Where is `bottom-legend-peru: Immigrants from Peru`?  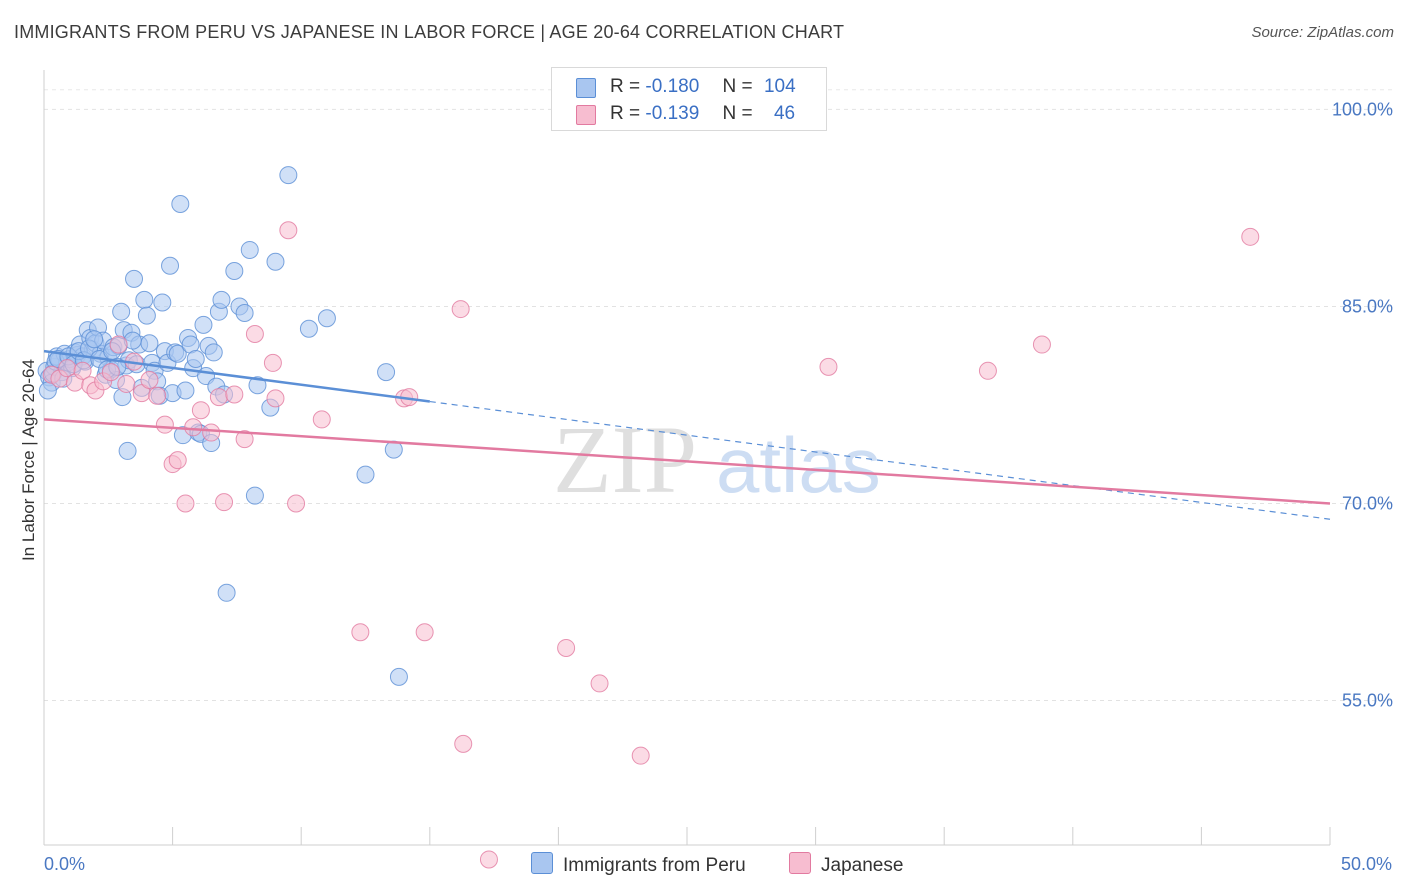
bottom-legend-peru: Immigrants from Peru is located at coordinates (638, 864).